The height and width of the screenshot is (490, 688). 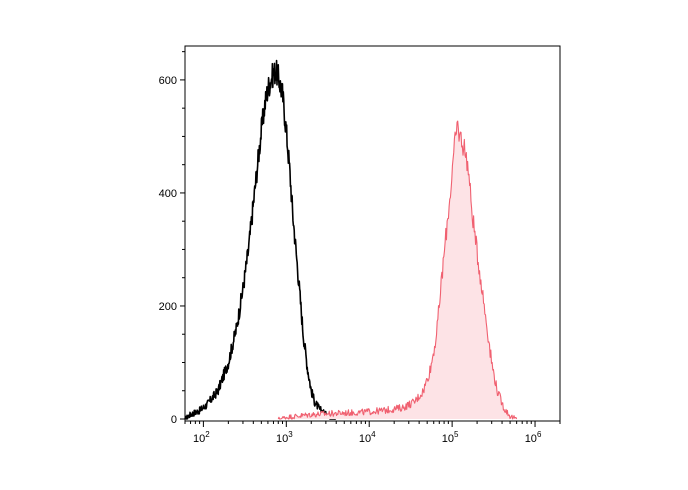 What do you see at coordinates (290, 434) in the screenshot?
I see `x-tick-exponent: 3` at bounding box center [290, 434].